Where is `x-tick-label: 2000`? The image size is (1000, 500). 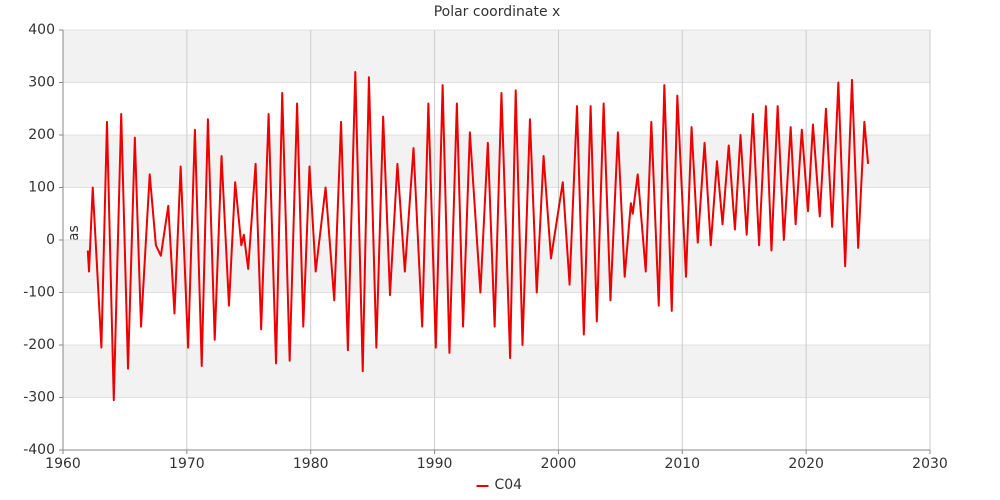 x-tick-label: 2000 is located at coordinates (559, 464).